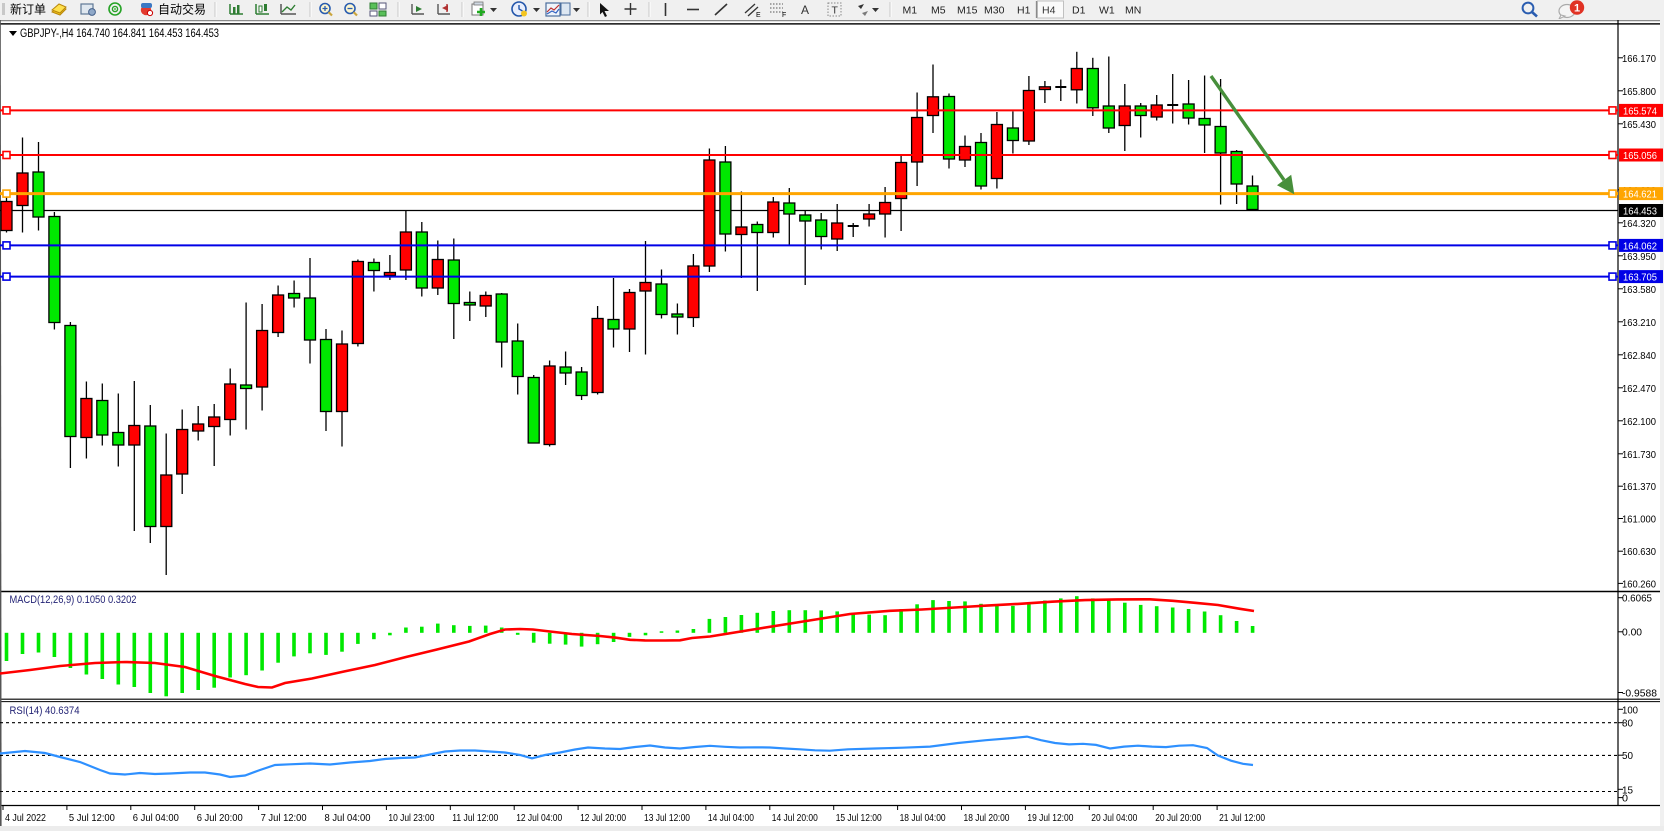 The width and height of the screenshot is (1664, 831). What do you see at coordinates (1640, 195) in the screenshot?
I see `svg-text: 164.621` at bounding box center [1640, 195].